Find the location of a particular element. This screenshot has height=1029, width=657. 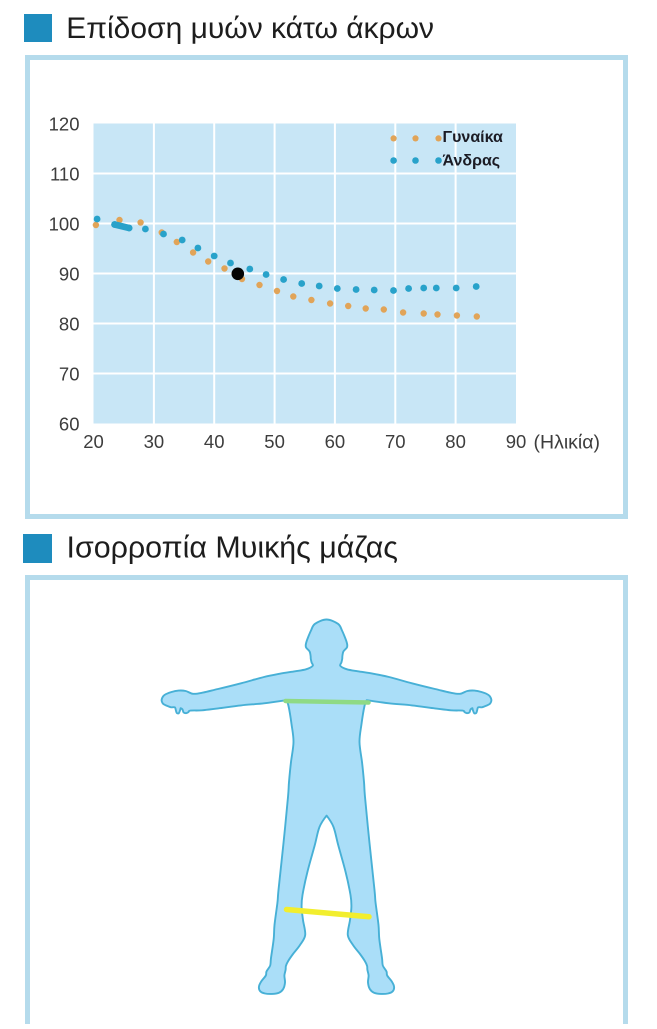

svg-text: 120 is located at coordinates (64, 123).